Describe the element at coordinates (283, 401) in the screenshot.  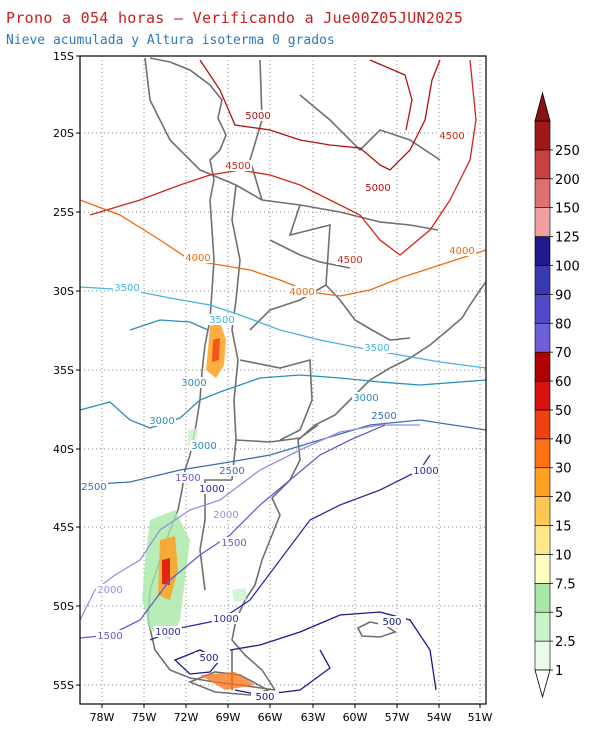
I see `isotherm-3000-a` at that location.